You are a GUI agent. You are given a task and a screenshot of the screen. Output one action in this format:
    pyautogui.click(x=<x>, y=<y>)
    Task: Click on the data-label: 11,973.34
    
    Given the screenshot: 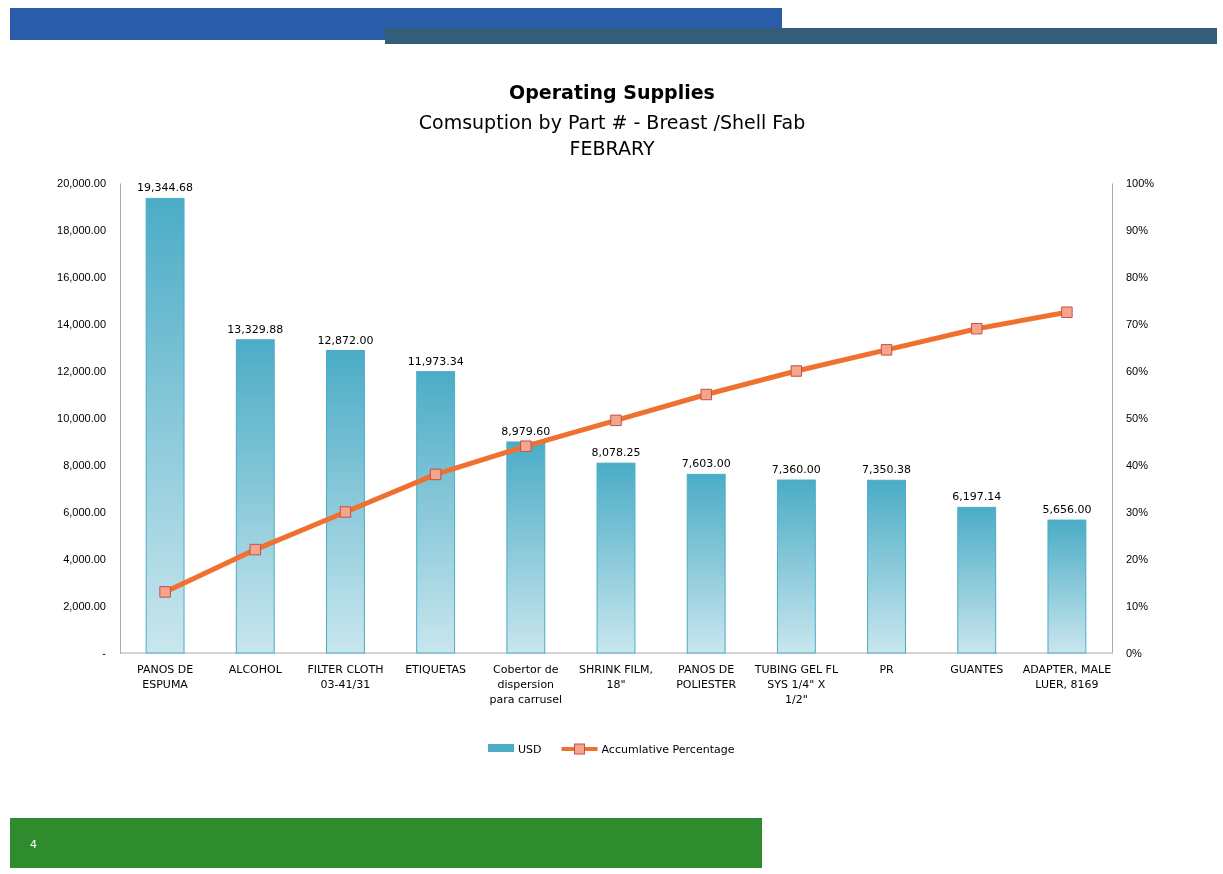 What is the action you would take?
    pyautogui.click(x=435, y=361)
    